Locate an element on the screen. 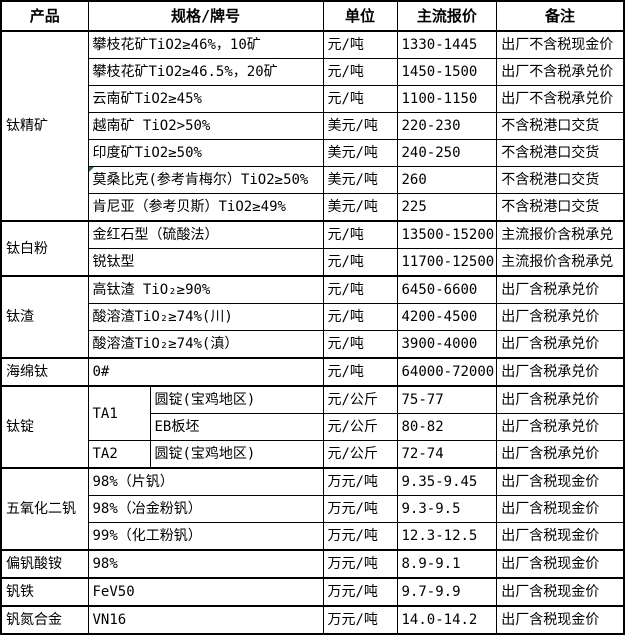  header-note: 备注 is located at coordinates (560, 16).